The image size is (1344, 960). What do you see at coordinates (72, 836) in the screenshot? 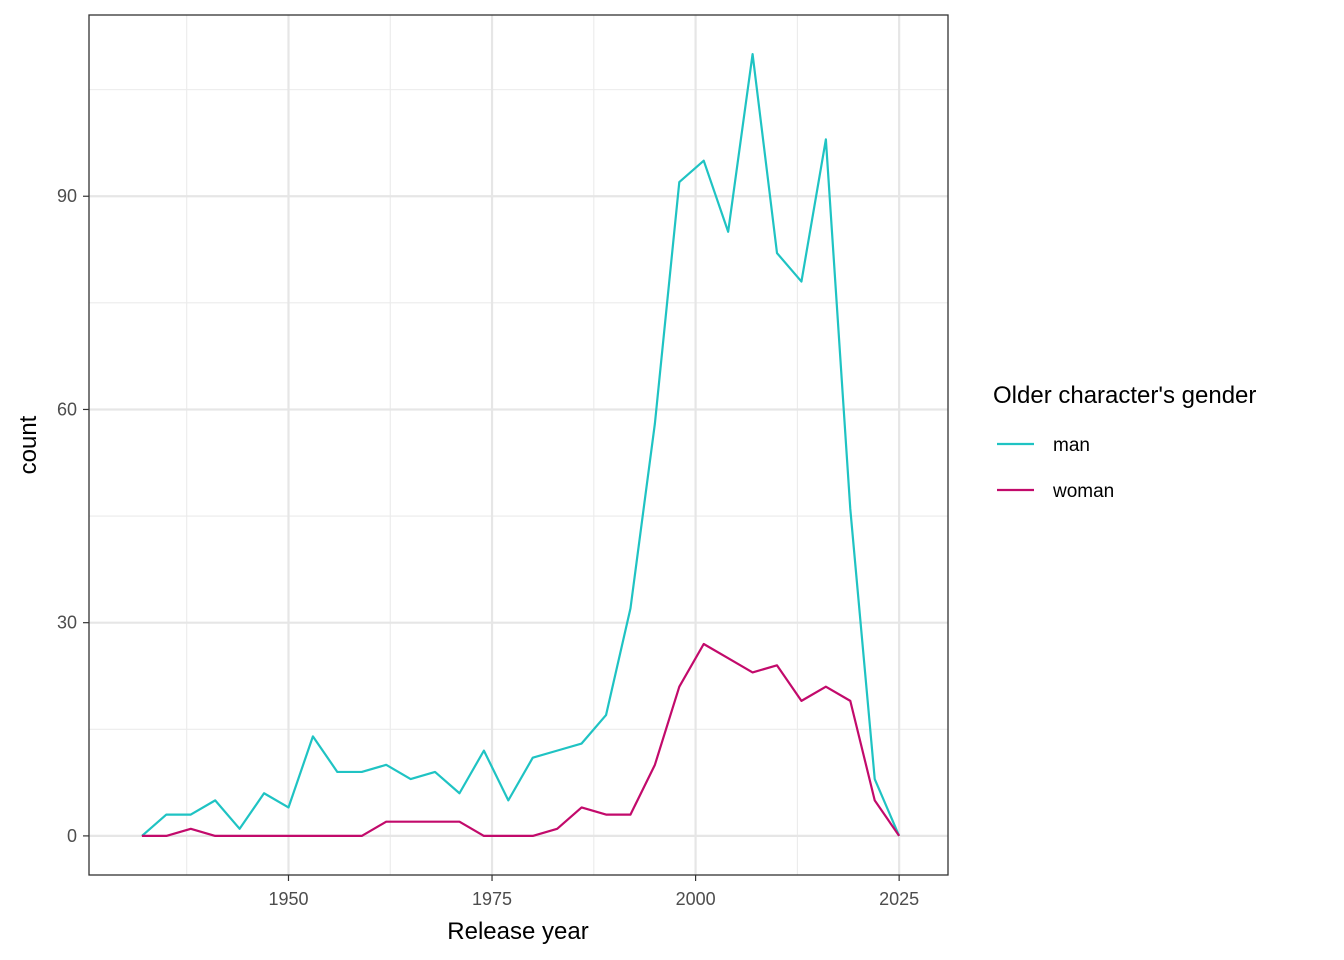
I see `y-tick-label: 0` at bounding box center [72, 836].